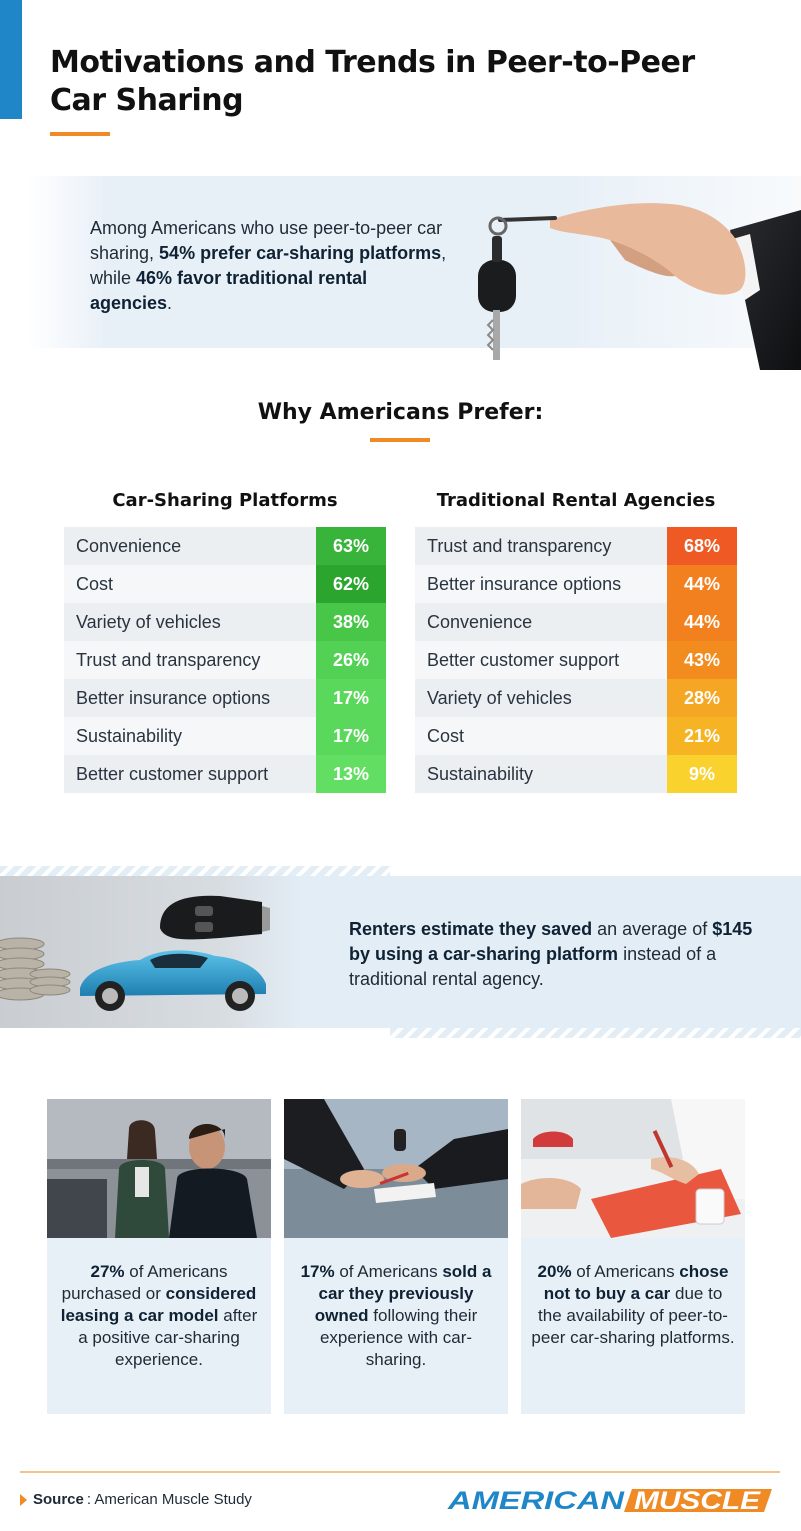 The image size is (801, 1531). Describe the element at coordinates (351, 546) in the screenshot. I see `row-value: 63%` at that location.